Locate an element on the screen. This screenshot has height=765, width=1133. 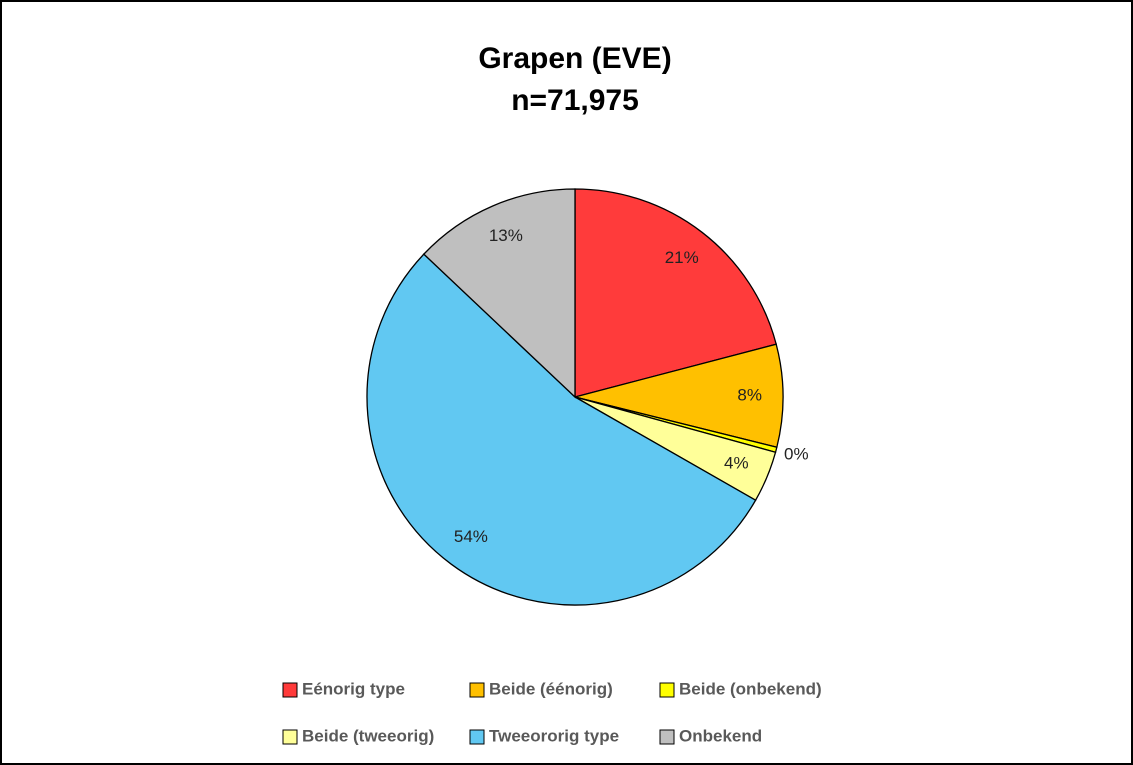
data-label: 54% is located at coordinates (471, 536).